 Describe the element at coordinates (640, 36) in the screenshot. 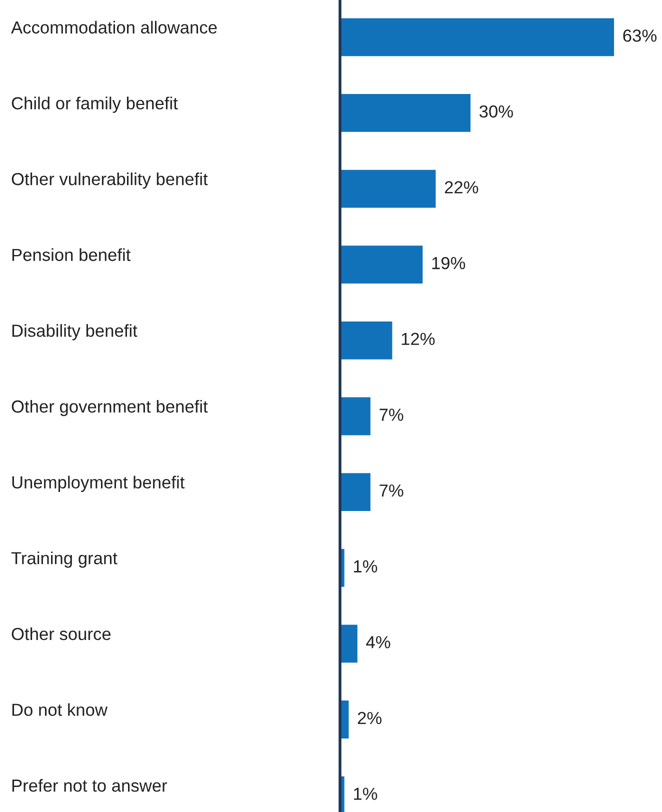

I see `data-label: 63%` at that location.